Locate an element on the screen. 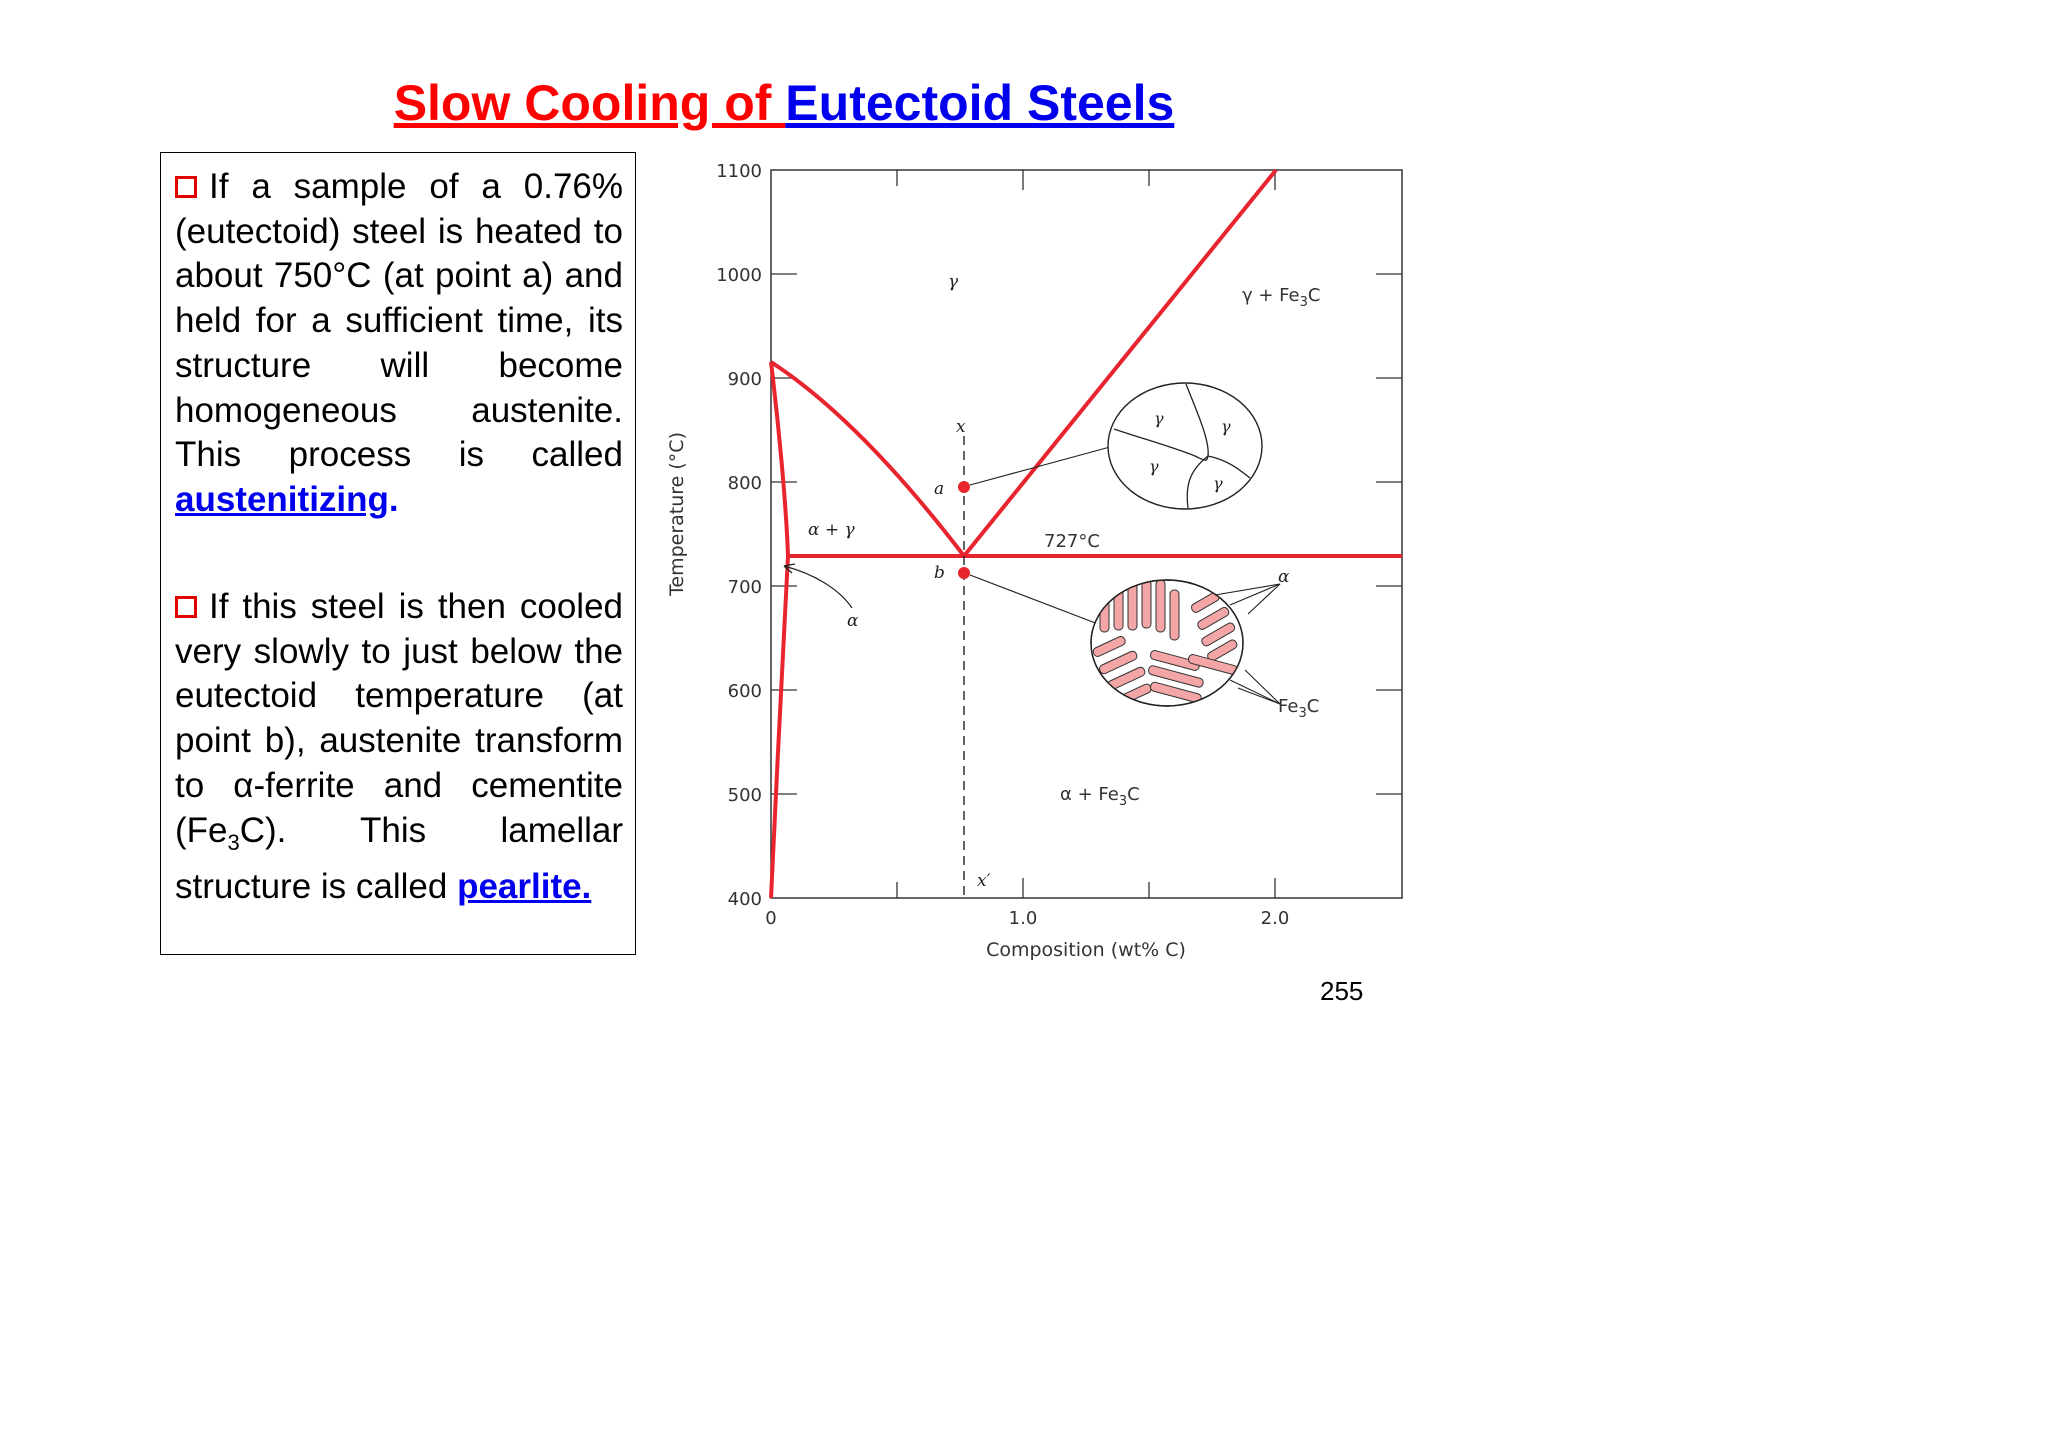 The height and width of the screenshot is (1448, 2048). point-b-label: b is located at coordinates (939, 573).